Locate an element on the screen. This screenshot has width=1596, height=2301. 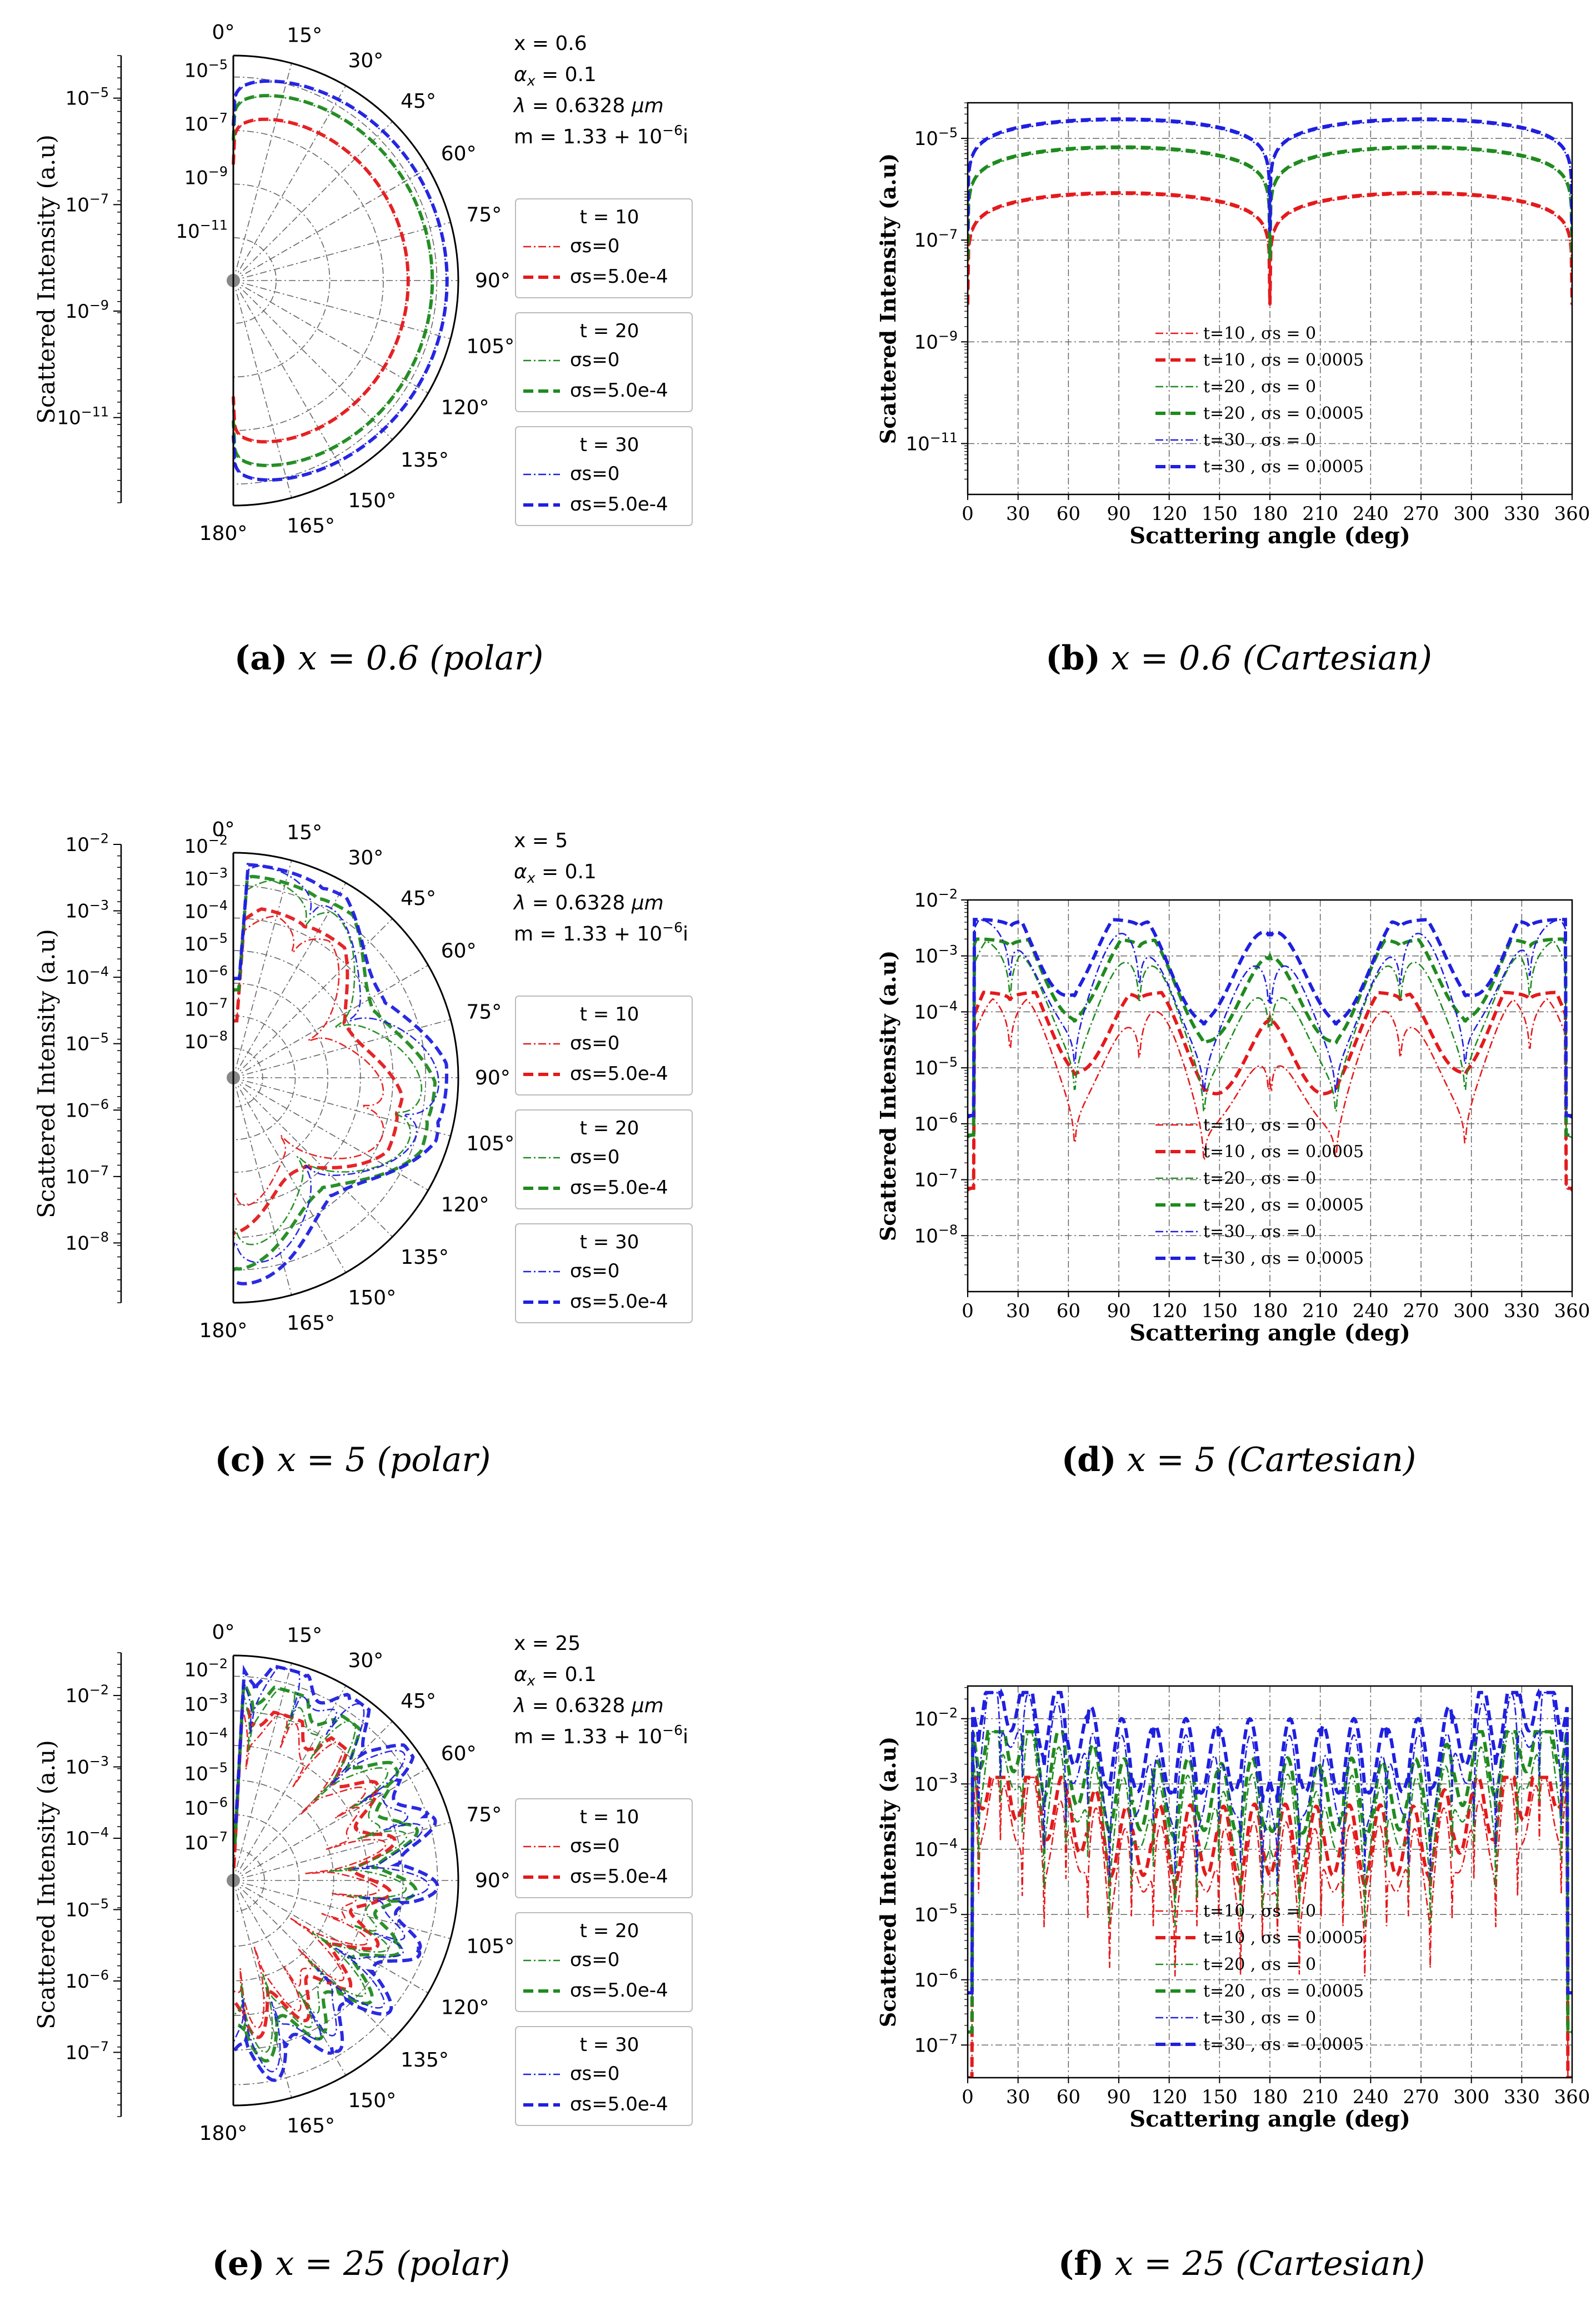
legend-title: t = 30 is located at coordinates (609, 2045).